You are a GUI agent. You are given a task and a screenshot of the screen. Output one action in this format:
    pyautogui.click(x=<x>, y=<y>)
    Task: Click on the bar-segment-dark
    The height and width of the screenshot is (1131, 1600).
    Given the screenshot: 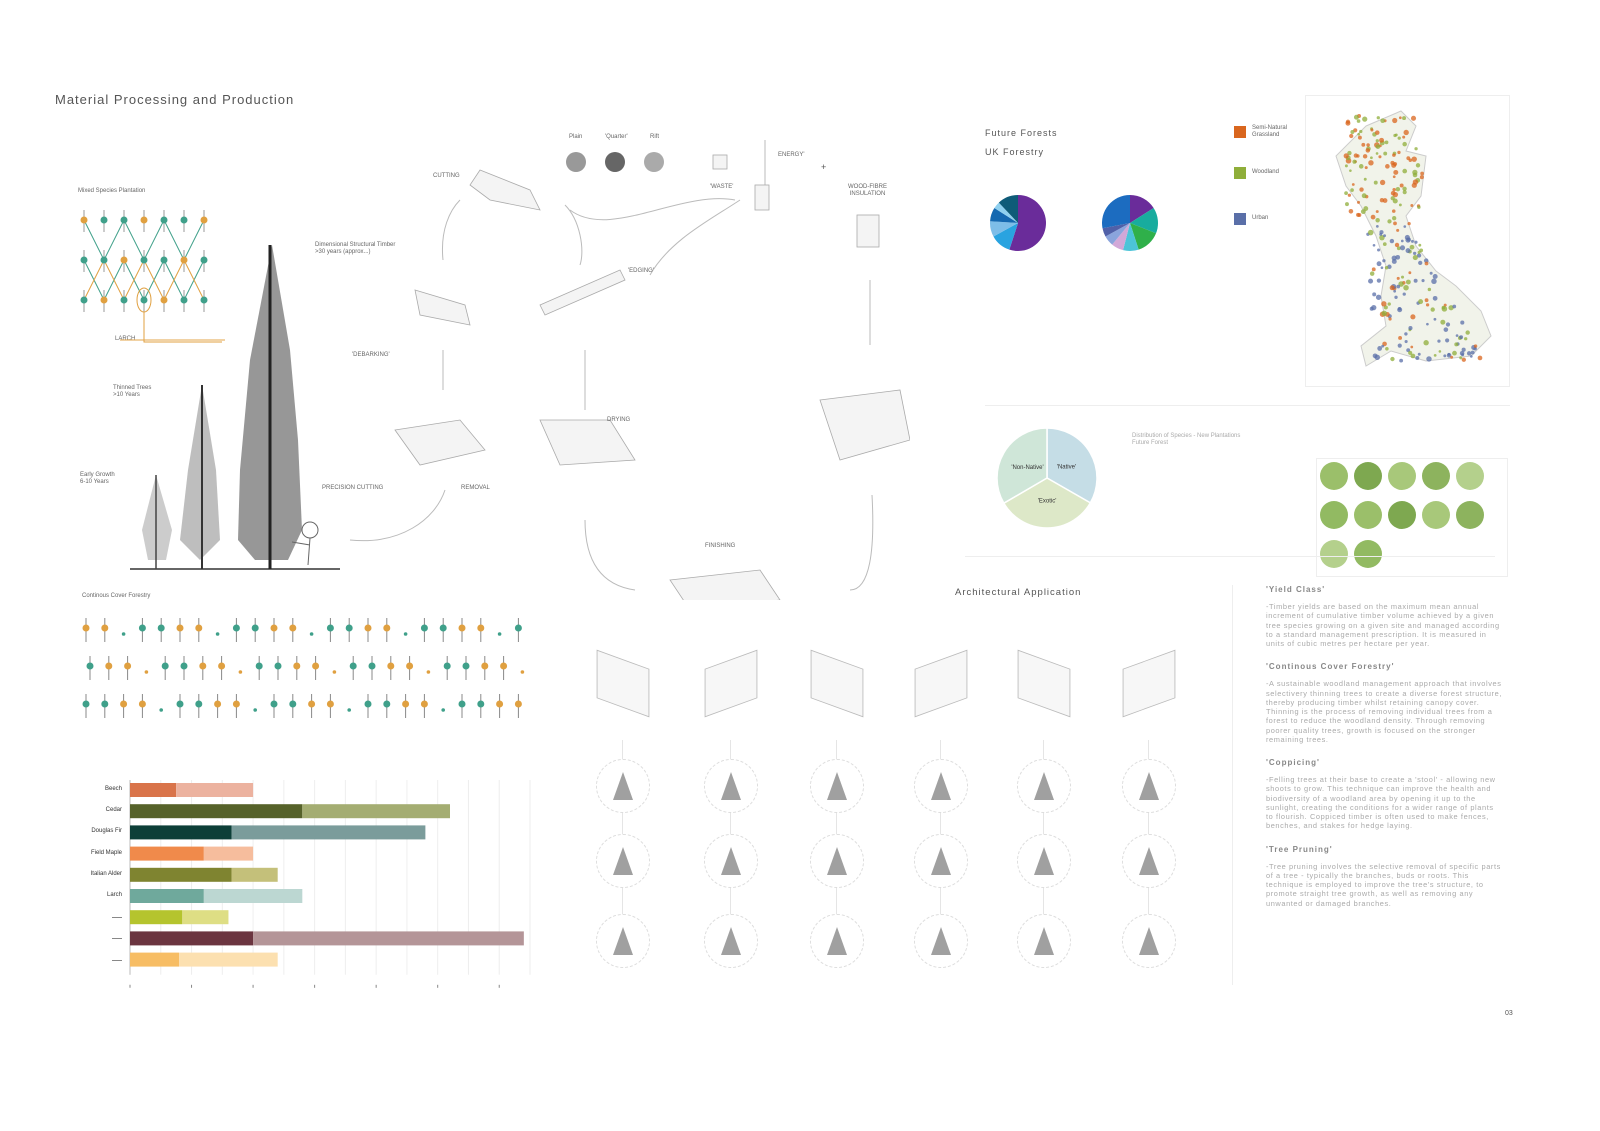 What is the action you would take?
    pyautogui.click(x=181, y=832)
    